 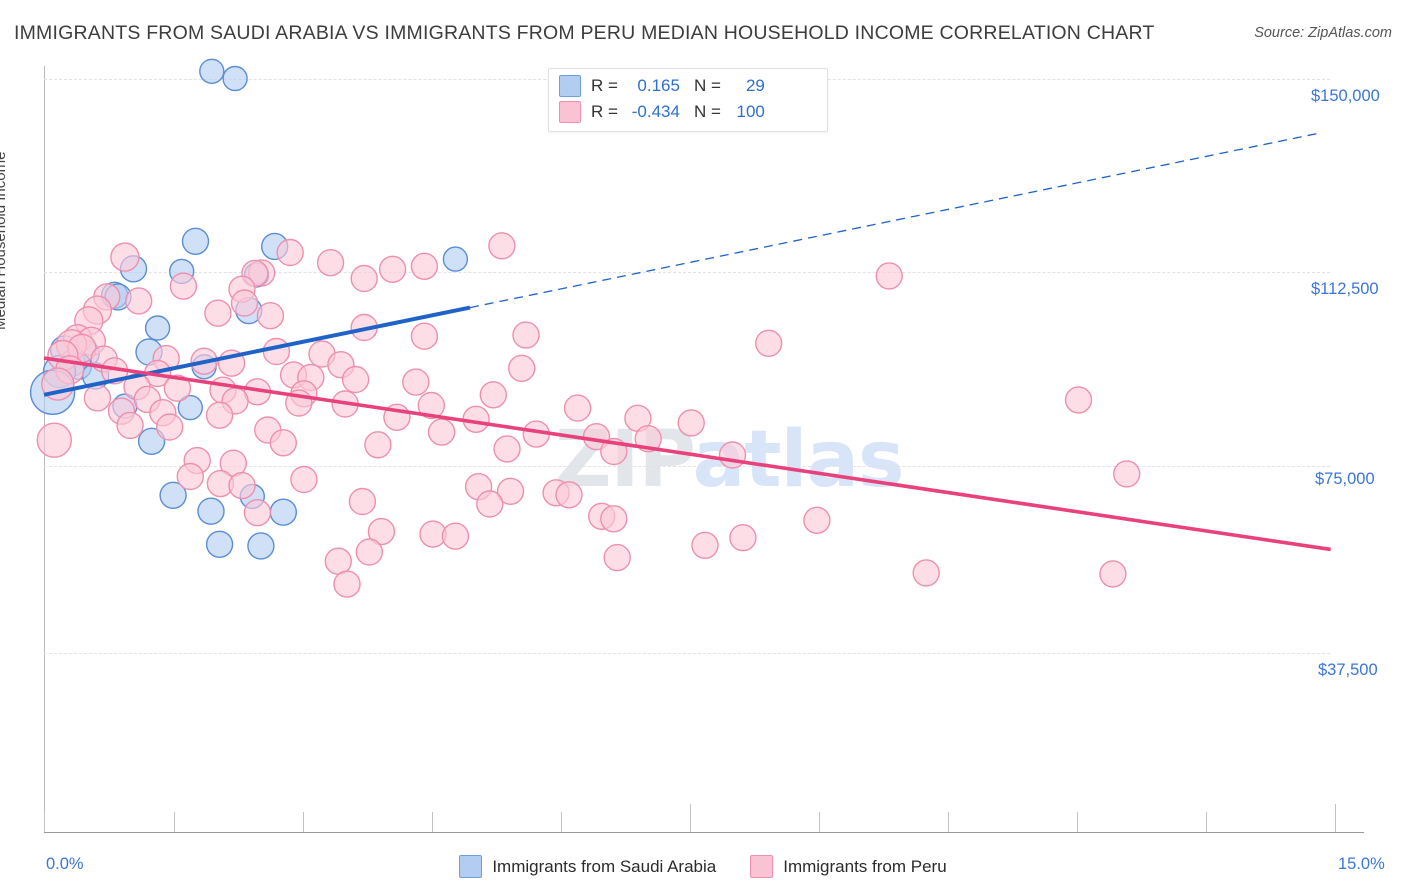 I want to click on legend-color-swatch-saudi-icon, so click(x=471, y=866).